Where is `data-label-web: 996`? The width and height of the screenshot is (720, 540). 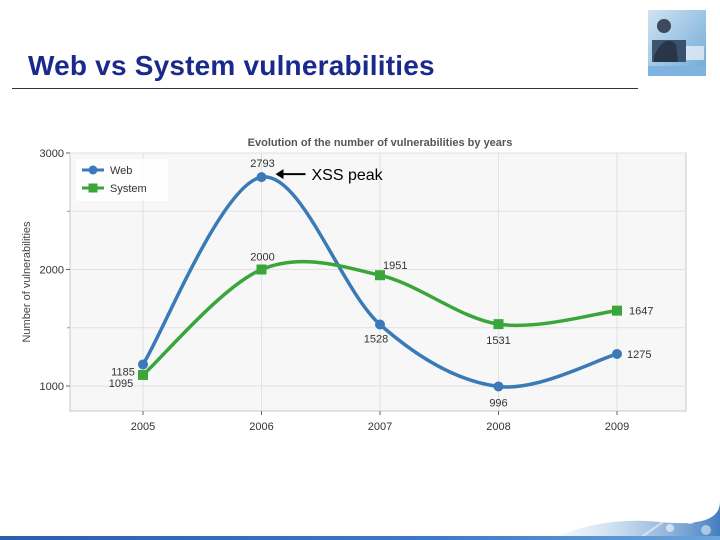 data-label-web: 996 is located at coordinates (498, 403).